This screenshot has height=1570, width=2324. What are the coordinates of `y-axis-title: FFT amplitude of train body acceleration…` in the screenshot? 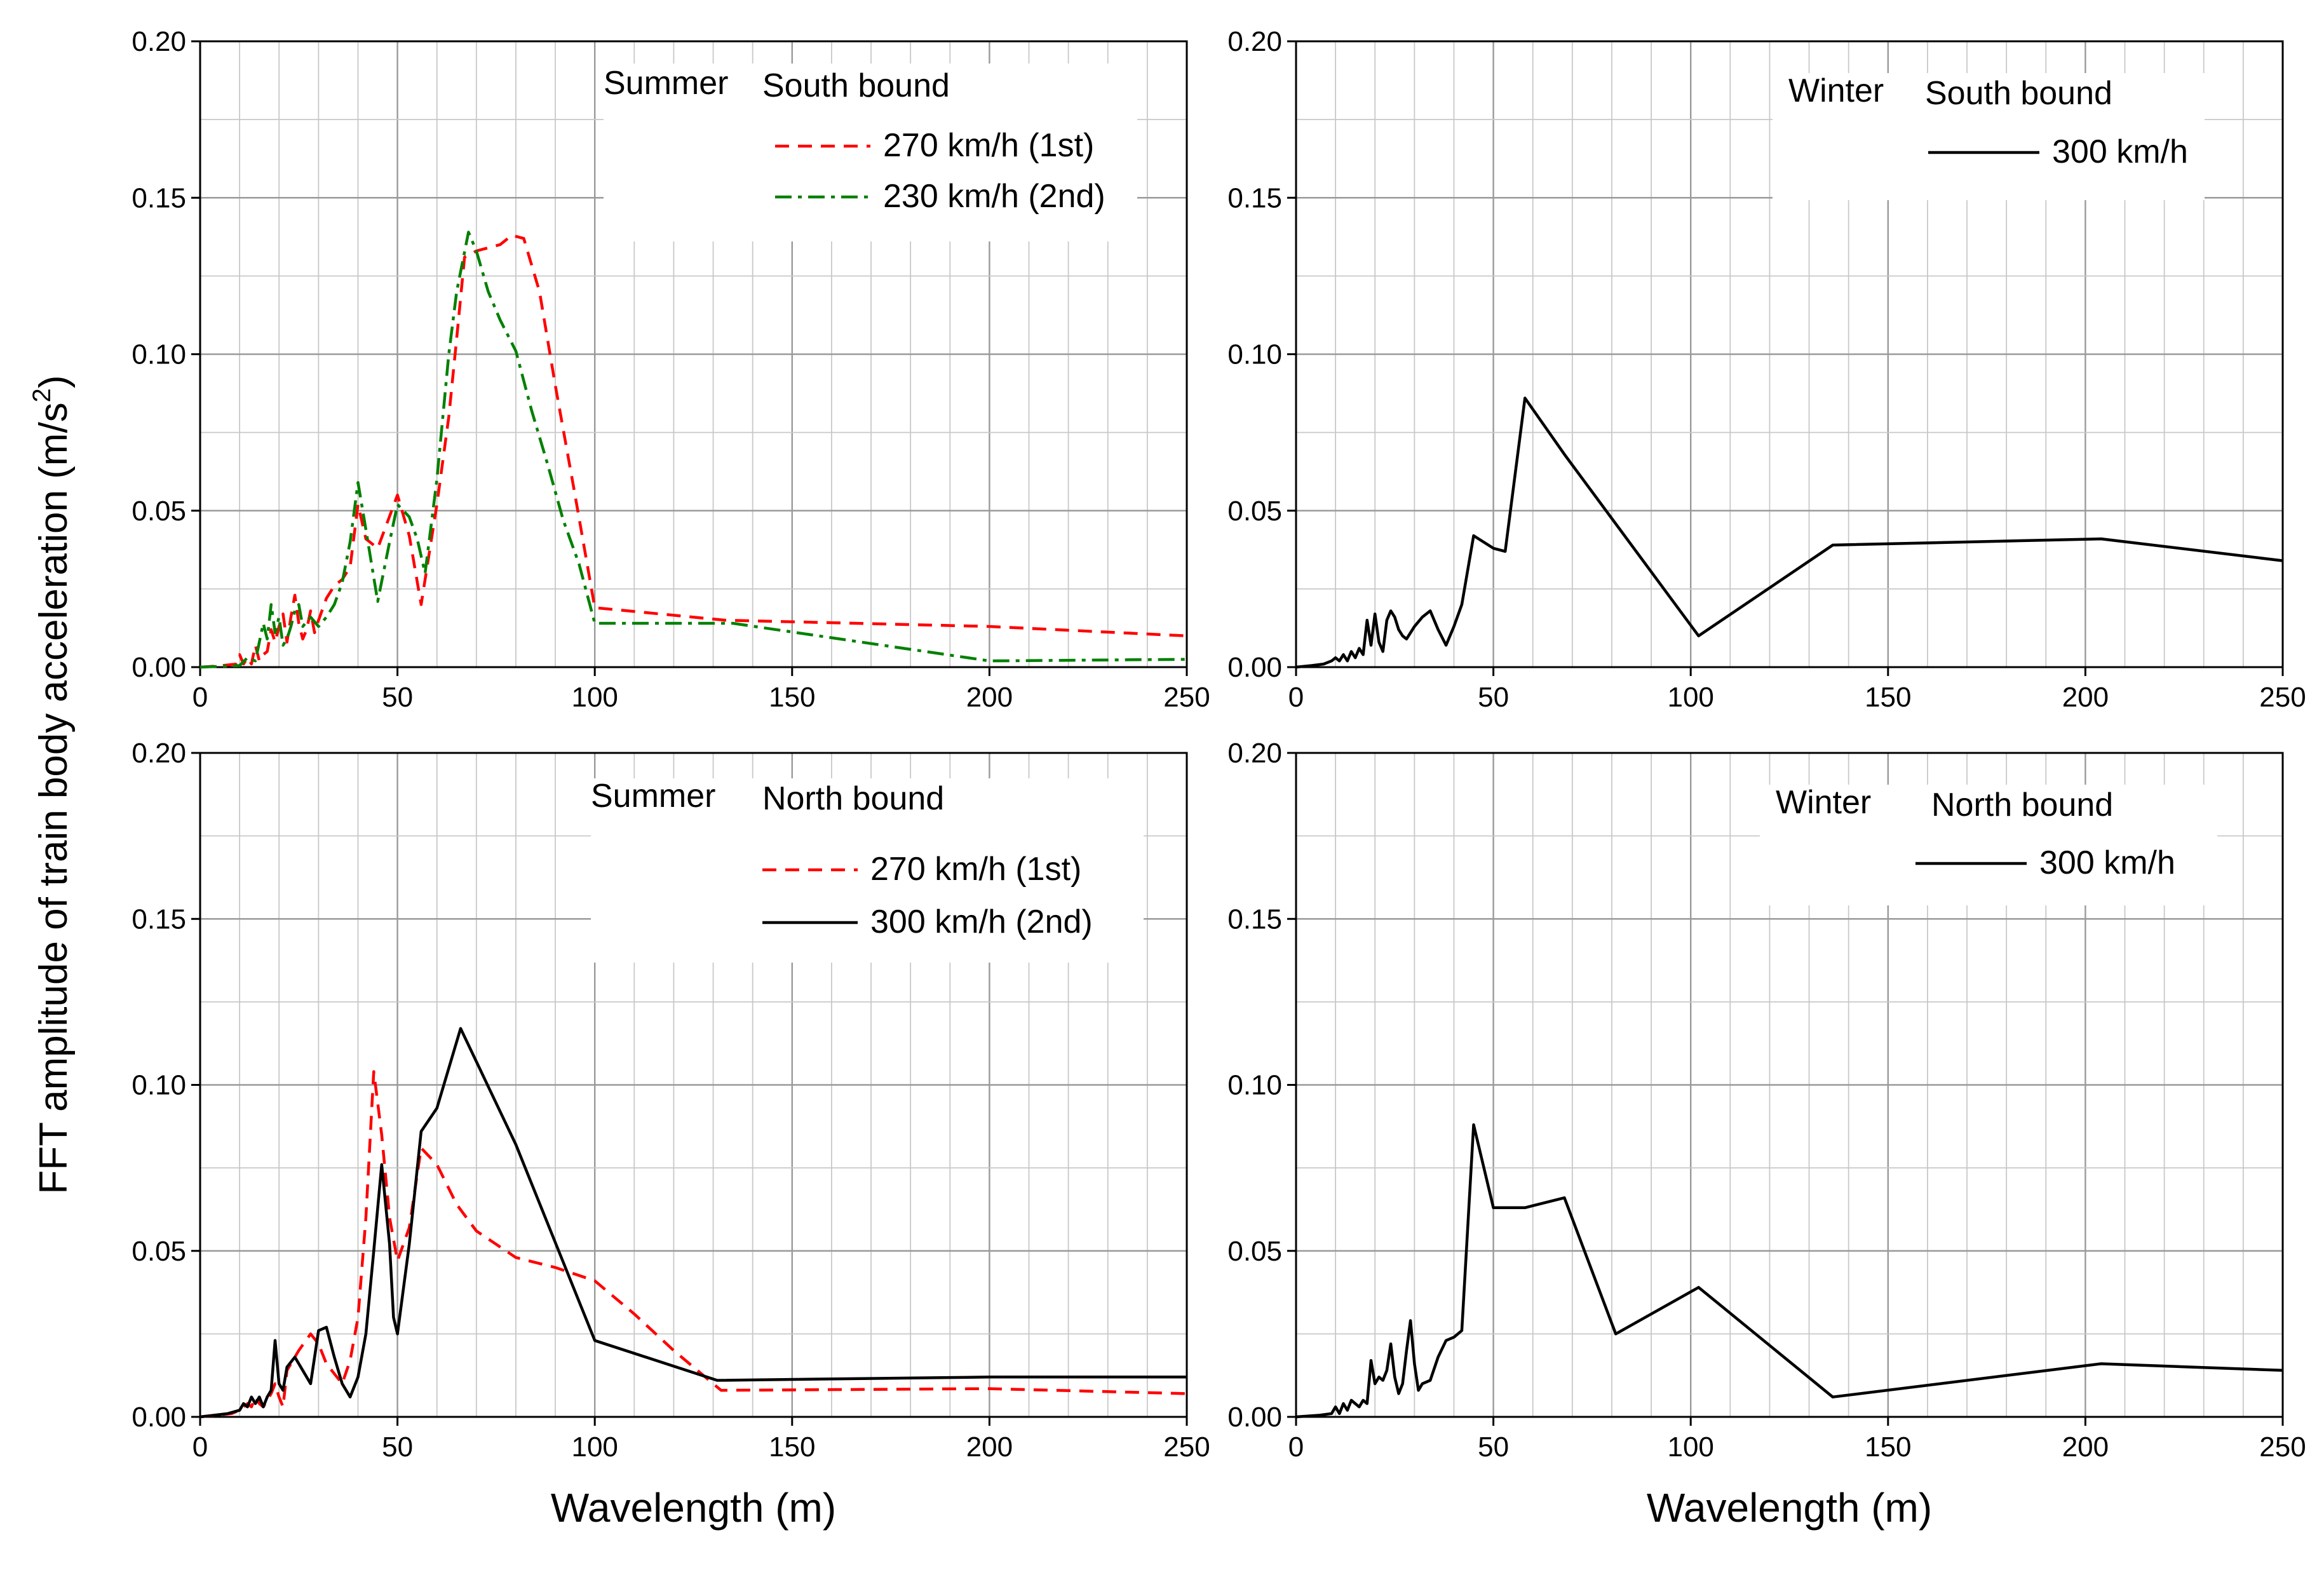 It's located at (52, 784).